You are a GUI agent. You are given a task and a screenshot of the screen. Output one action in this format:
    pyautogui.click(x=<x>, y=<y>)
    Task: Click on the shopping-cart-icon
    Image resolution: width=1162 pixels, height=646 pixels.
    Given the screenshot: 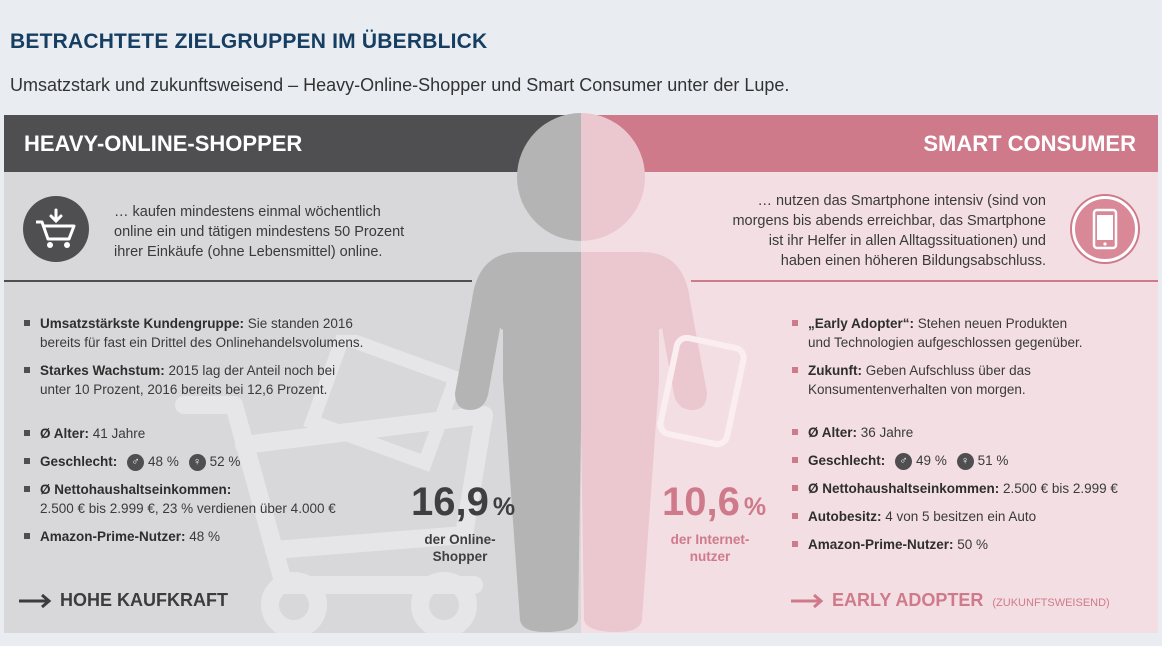 What is the action you would take?
    pyautogui.click(x=56, y=228)
    